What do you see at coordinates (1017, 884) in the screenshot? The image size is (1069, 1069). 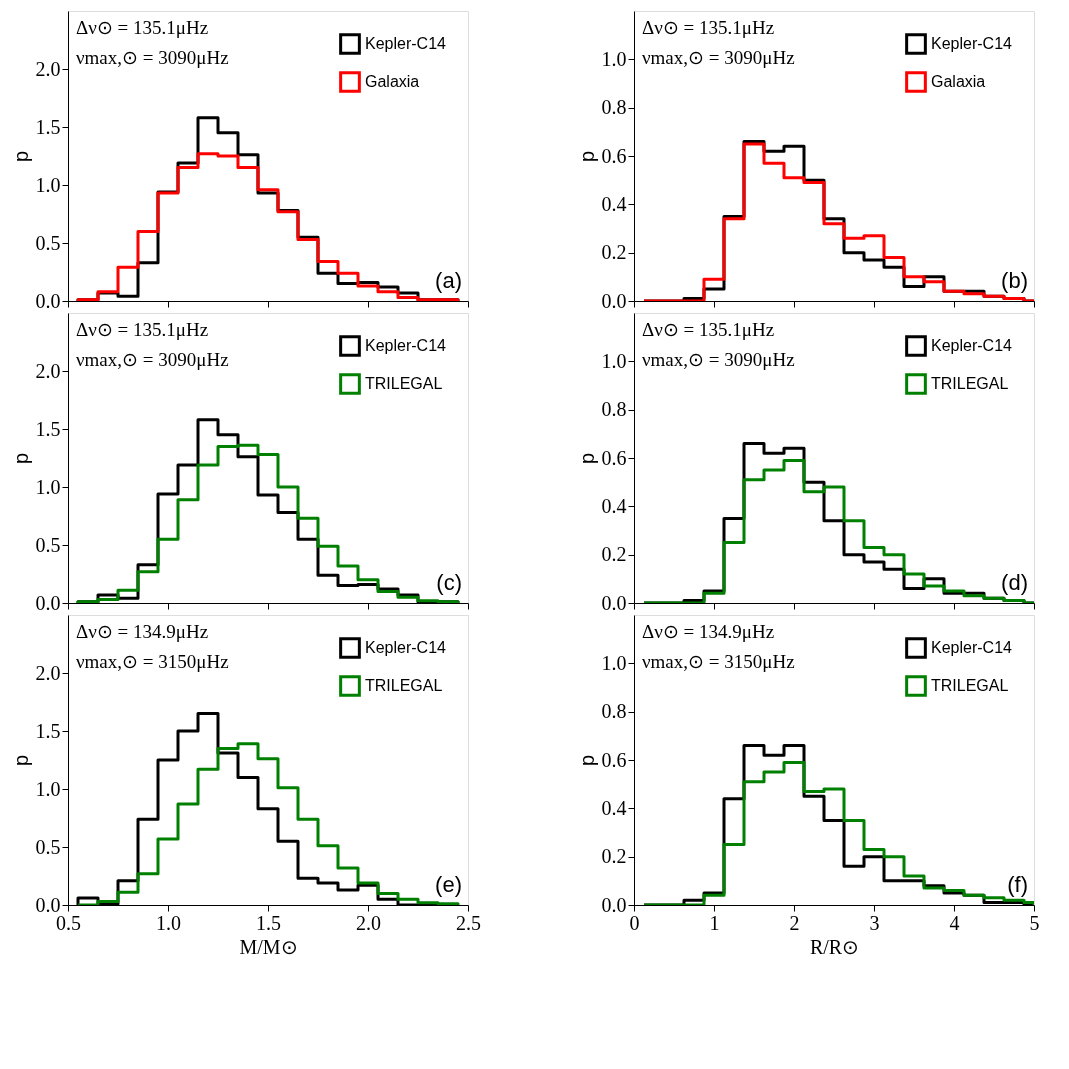 I see `annotation: (f)` at bounding box center [1017, 884].